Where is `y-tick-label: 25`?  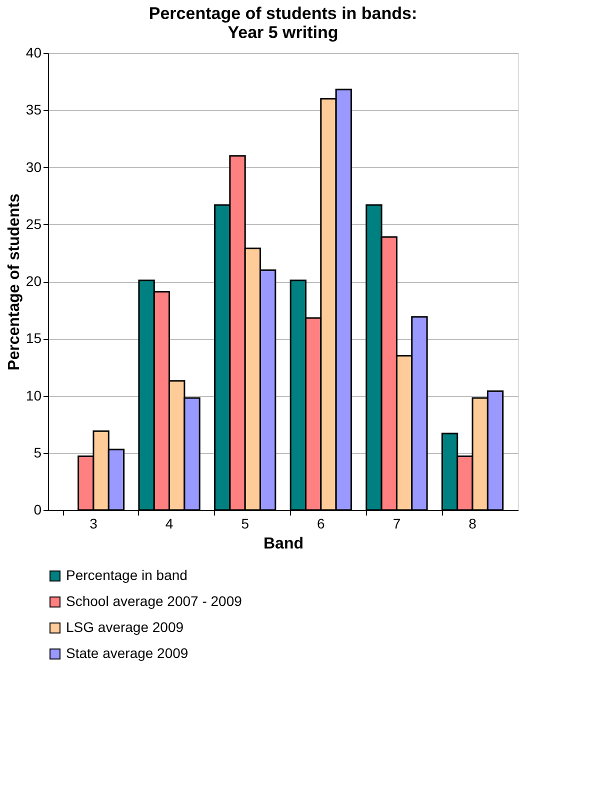 y-tick-label: 25 is located at coordinates (34, 224).